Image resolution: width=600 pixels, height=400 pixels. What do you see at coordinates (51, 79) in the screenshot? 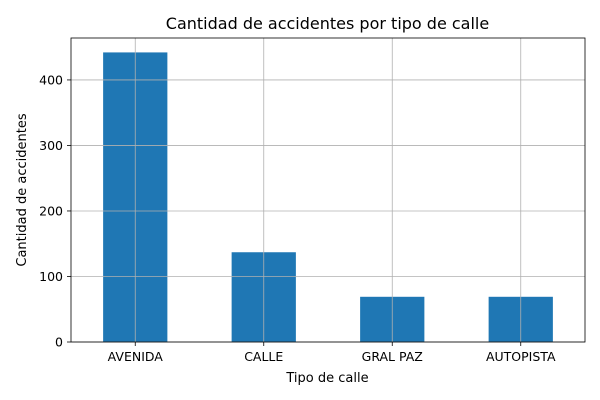
I see `y-tick-label: 400` at bounding box center [51, 79].